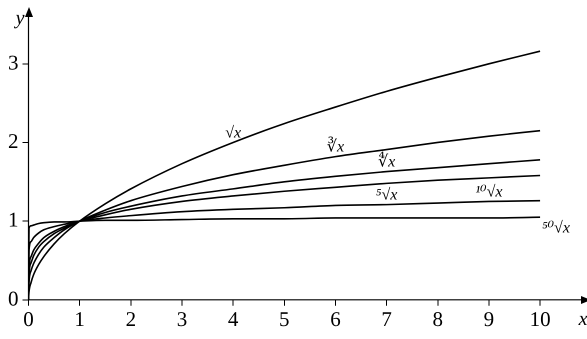  What do you see at coordinates (387, 161) in the screenshot?
I see `series-label: ∜x` at bounding box center [387, 161].